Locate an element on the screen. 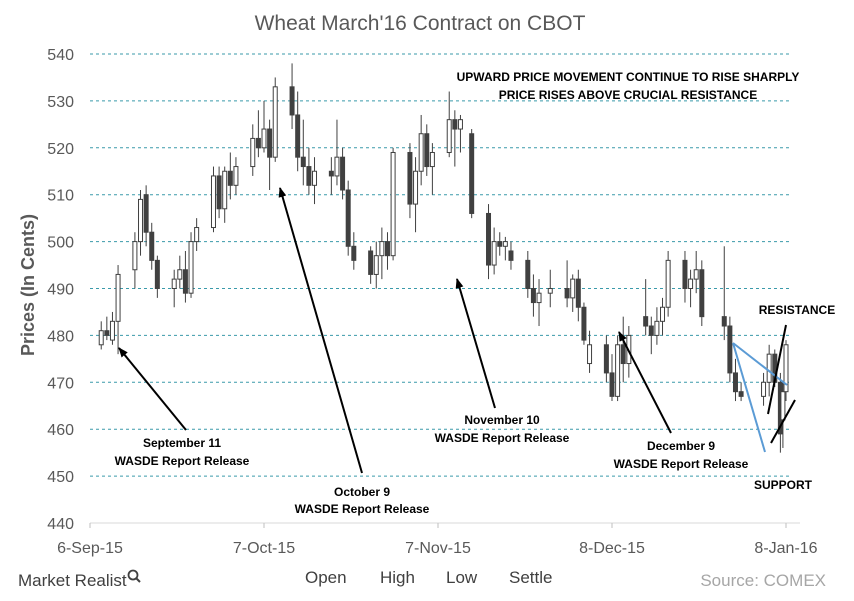  arrow-nov10 is located at coordinates (475, 343).